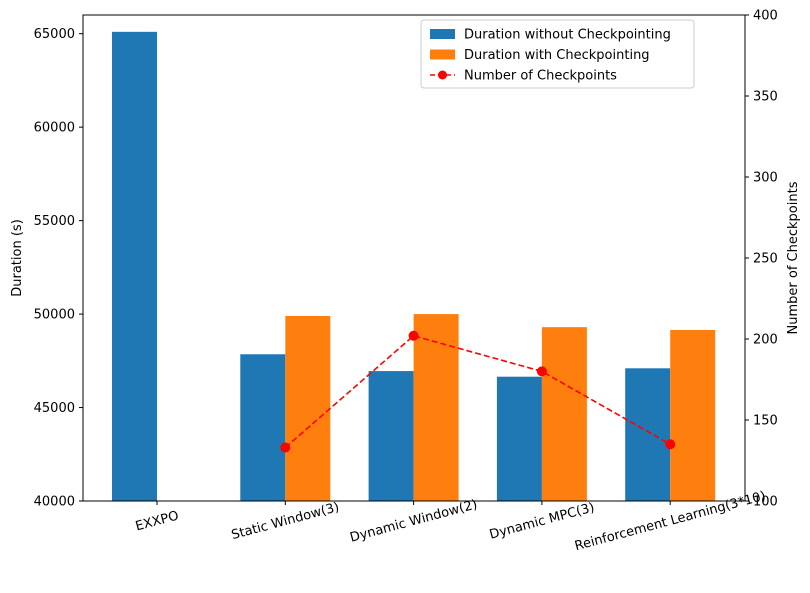  I want to click on y-tick-label-left-55000: 55000, so click(54, 221).